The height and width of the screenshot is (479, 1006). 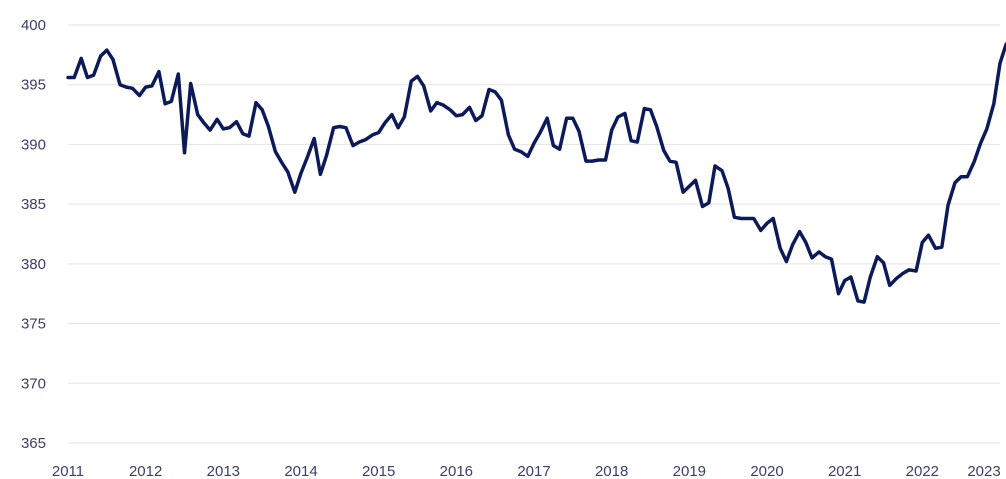 What do you see at coordinates (378, 471) in the screenshot?
I see `x-tick-label: 2015` at bounding box center [378, 471].